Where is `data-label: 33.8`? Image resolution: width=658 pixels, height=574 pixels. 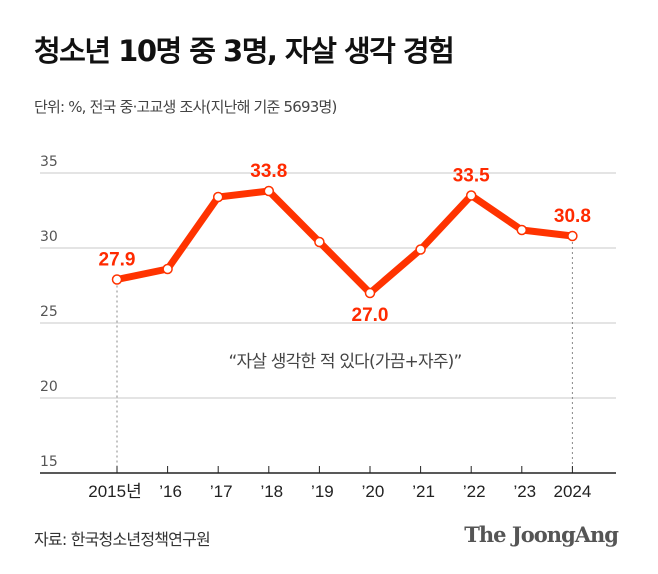
data-label: 33.8 is located at coordinates (268, 171).